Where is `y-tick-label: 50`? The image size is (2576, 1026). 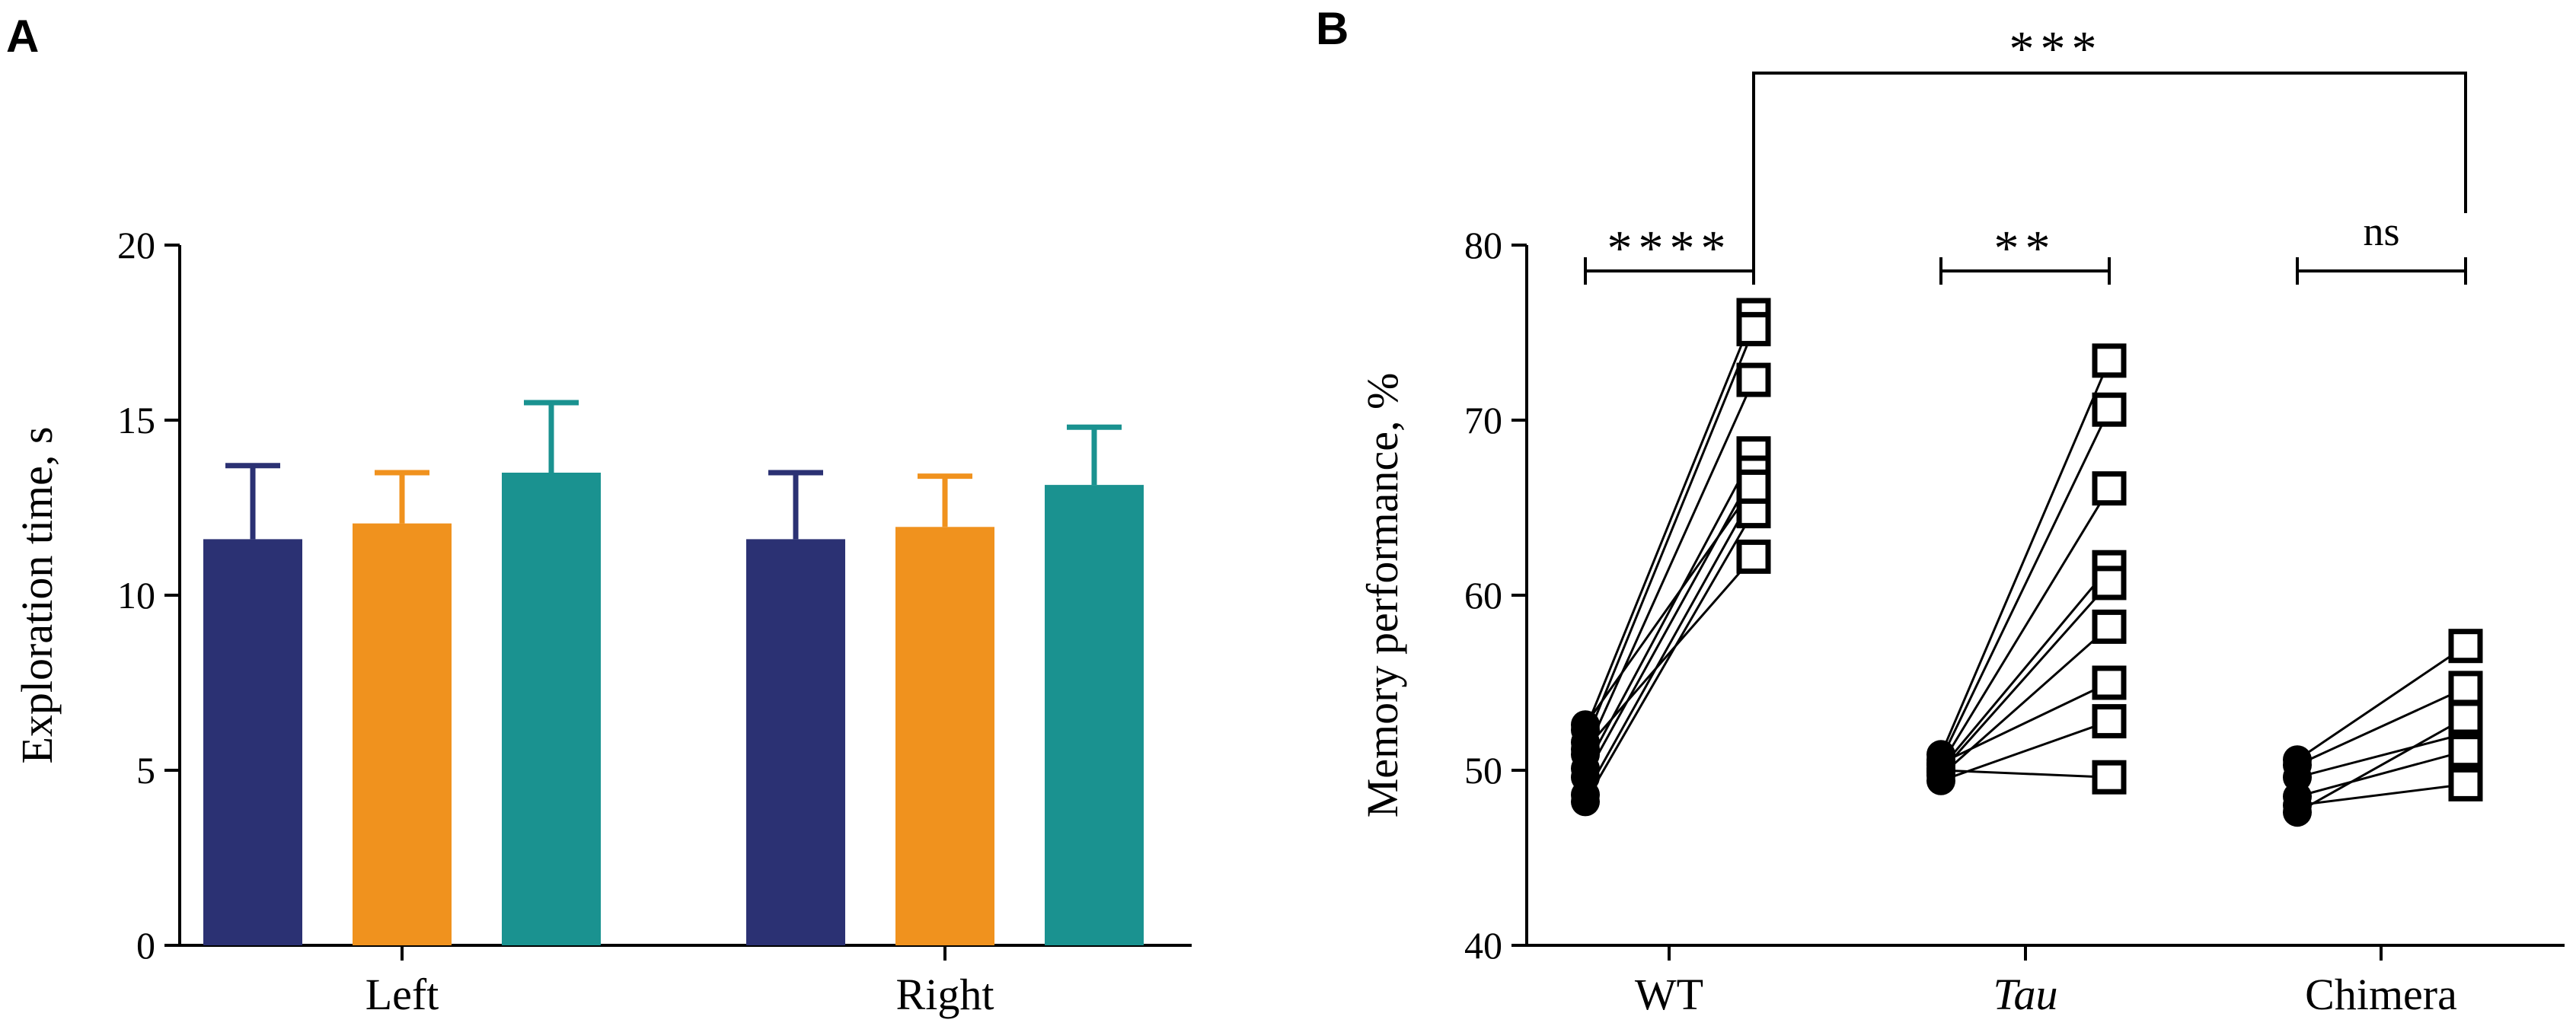 y-tick-label: 50 is located at coordinates (1483, 770).